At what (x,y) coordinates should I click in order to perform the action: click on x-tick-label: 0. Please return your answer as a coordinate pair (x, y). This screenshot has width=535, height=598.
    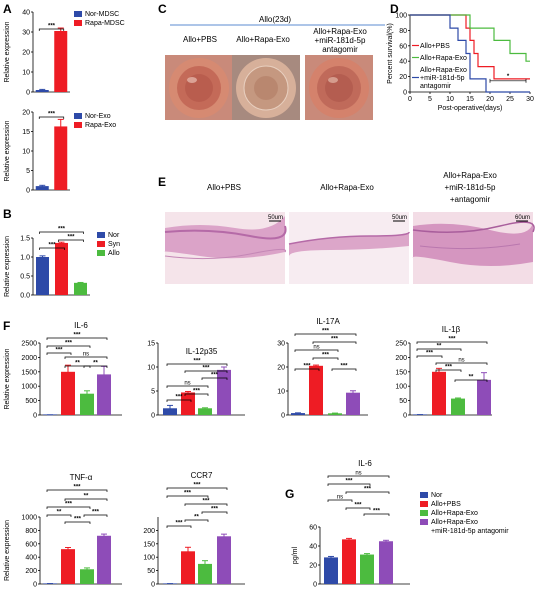
    Looking at the image, I should click on (410, 99).